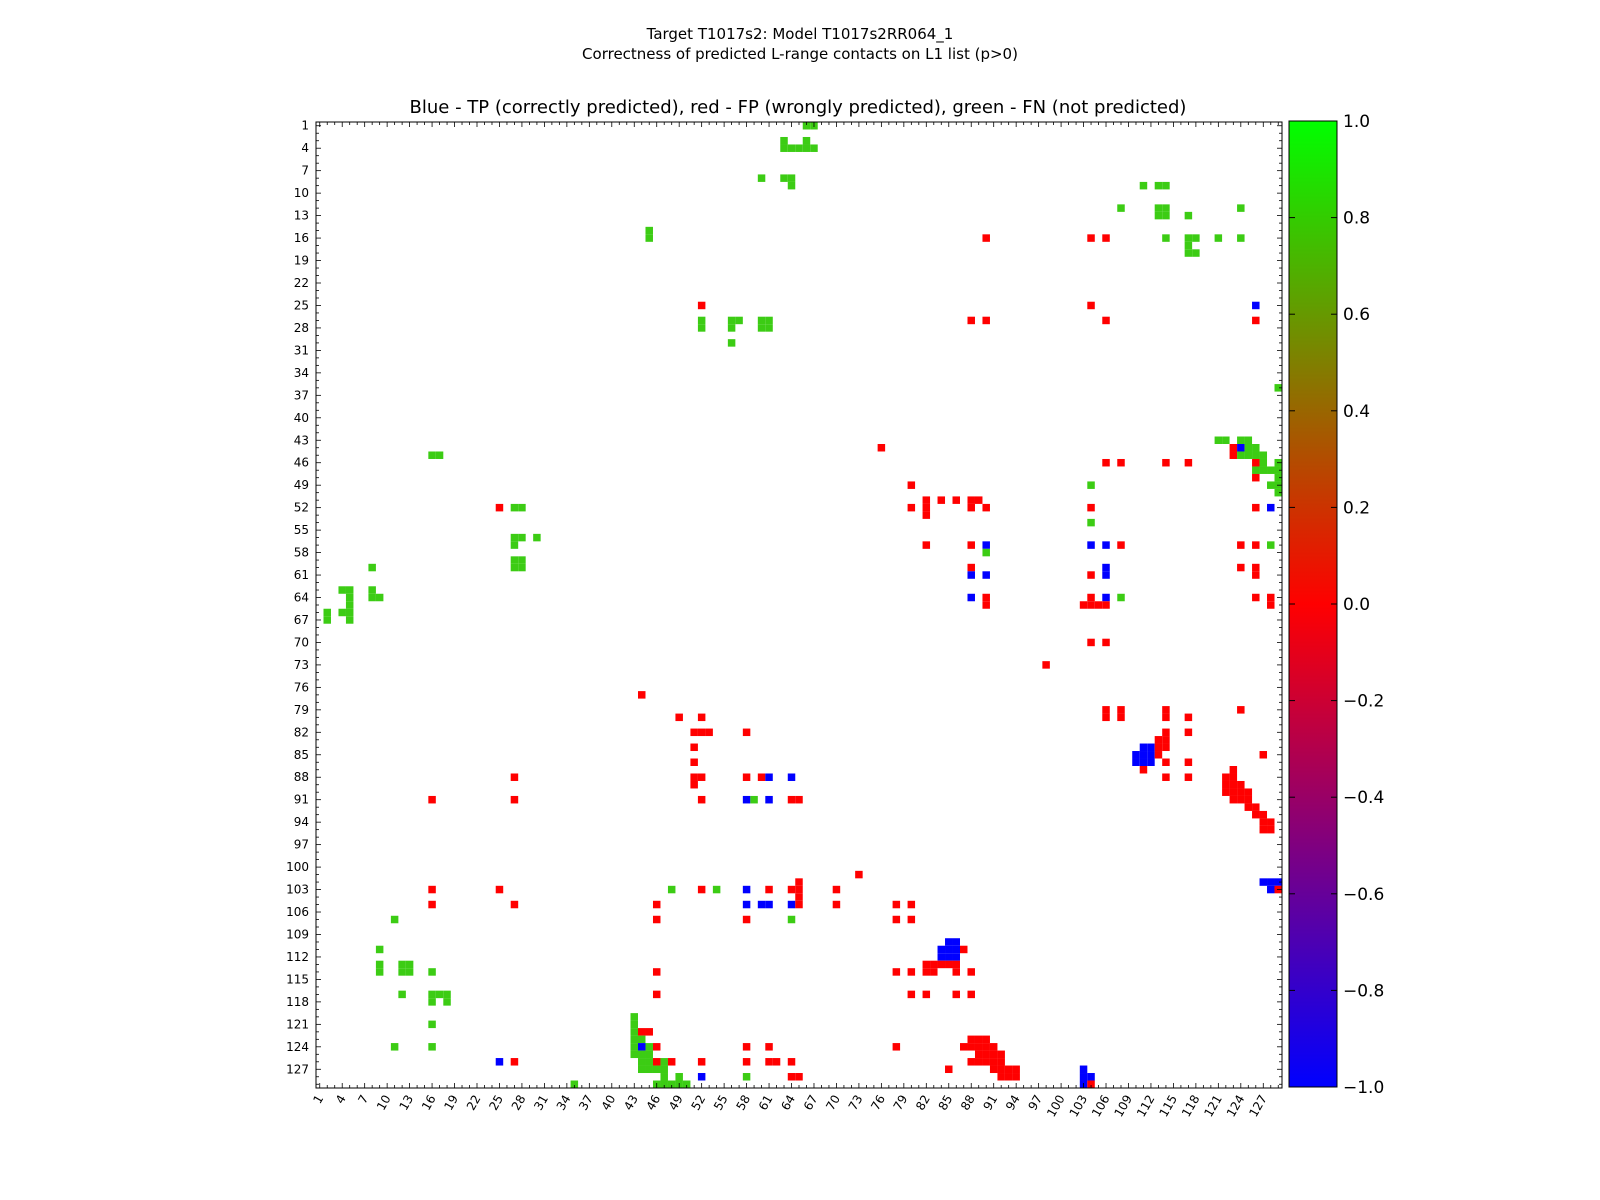 Image resolution: width=1600 pixels, height=1200 pixels. I want to click on x-tick-label: 91, so click(991, 1103).